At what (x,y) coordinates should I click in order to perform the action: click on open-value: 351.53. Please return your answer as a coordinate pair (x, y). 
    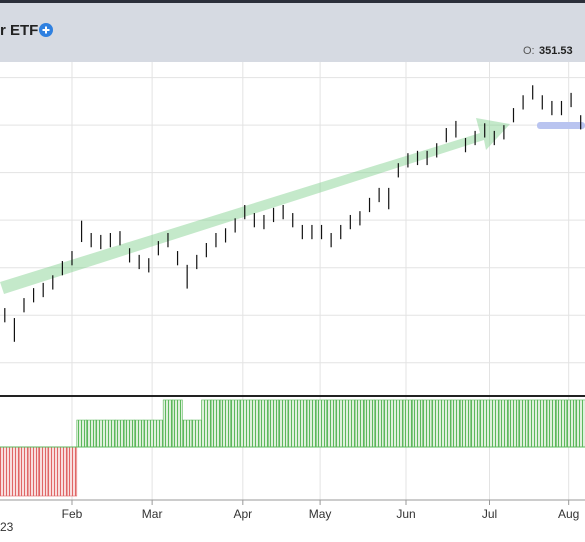
    Looking at the image, I should click on (556, 51).